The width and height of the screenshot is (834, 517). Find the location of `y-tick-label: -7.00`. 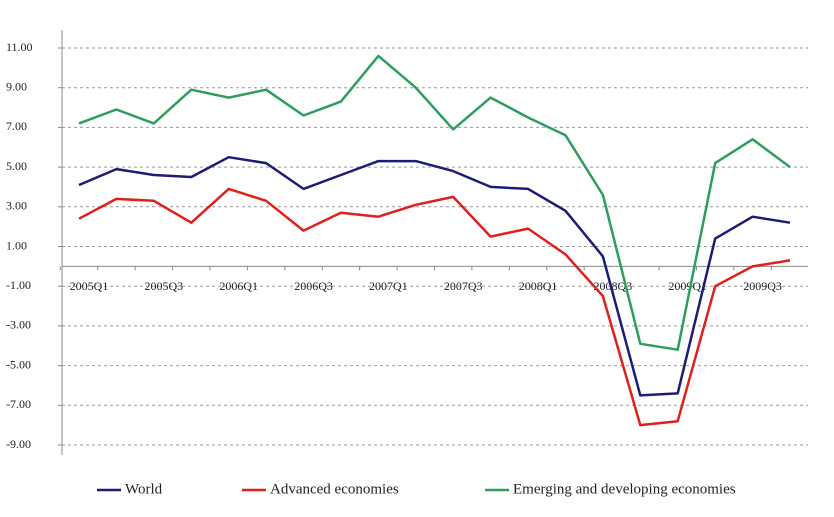

y-tick-label: -7.00 is located at coordinates (18, 404).